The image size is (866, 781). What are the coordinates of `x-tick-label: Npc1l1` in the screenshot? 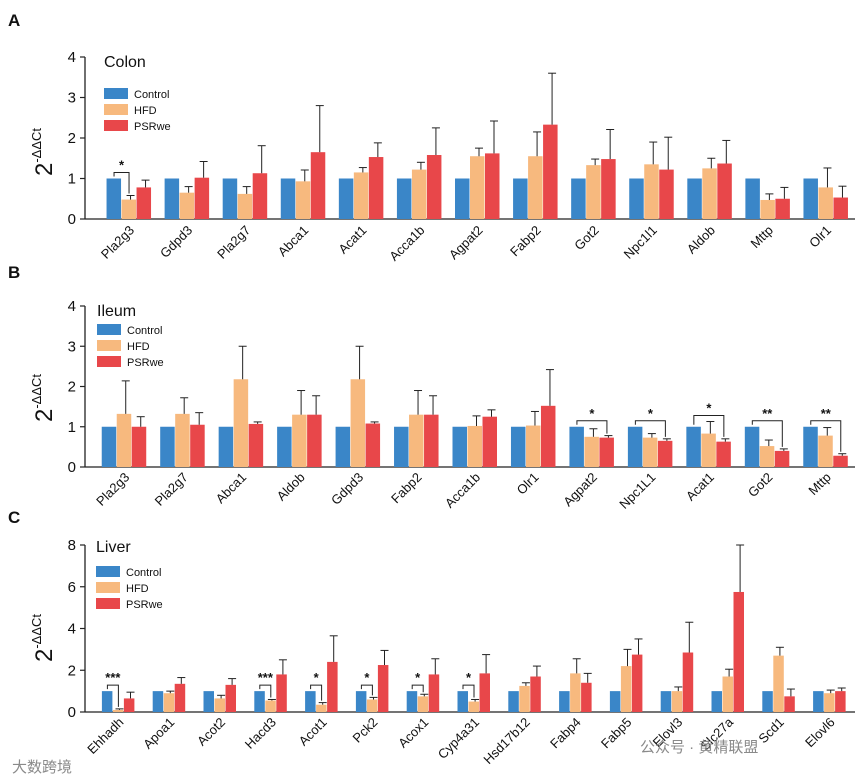 It's located at (640, 242).